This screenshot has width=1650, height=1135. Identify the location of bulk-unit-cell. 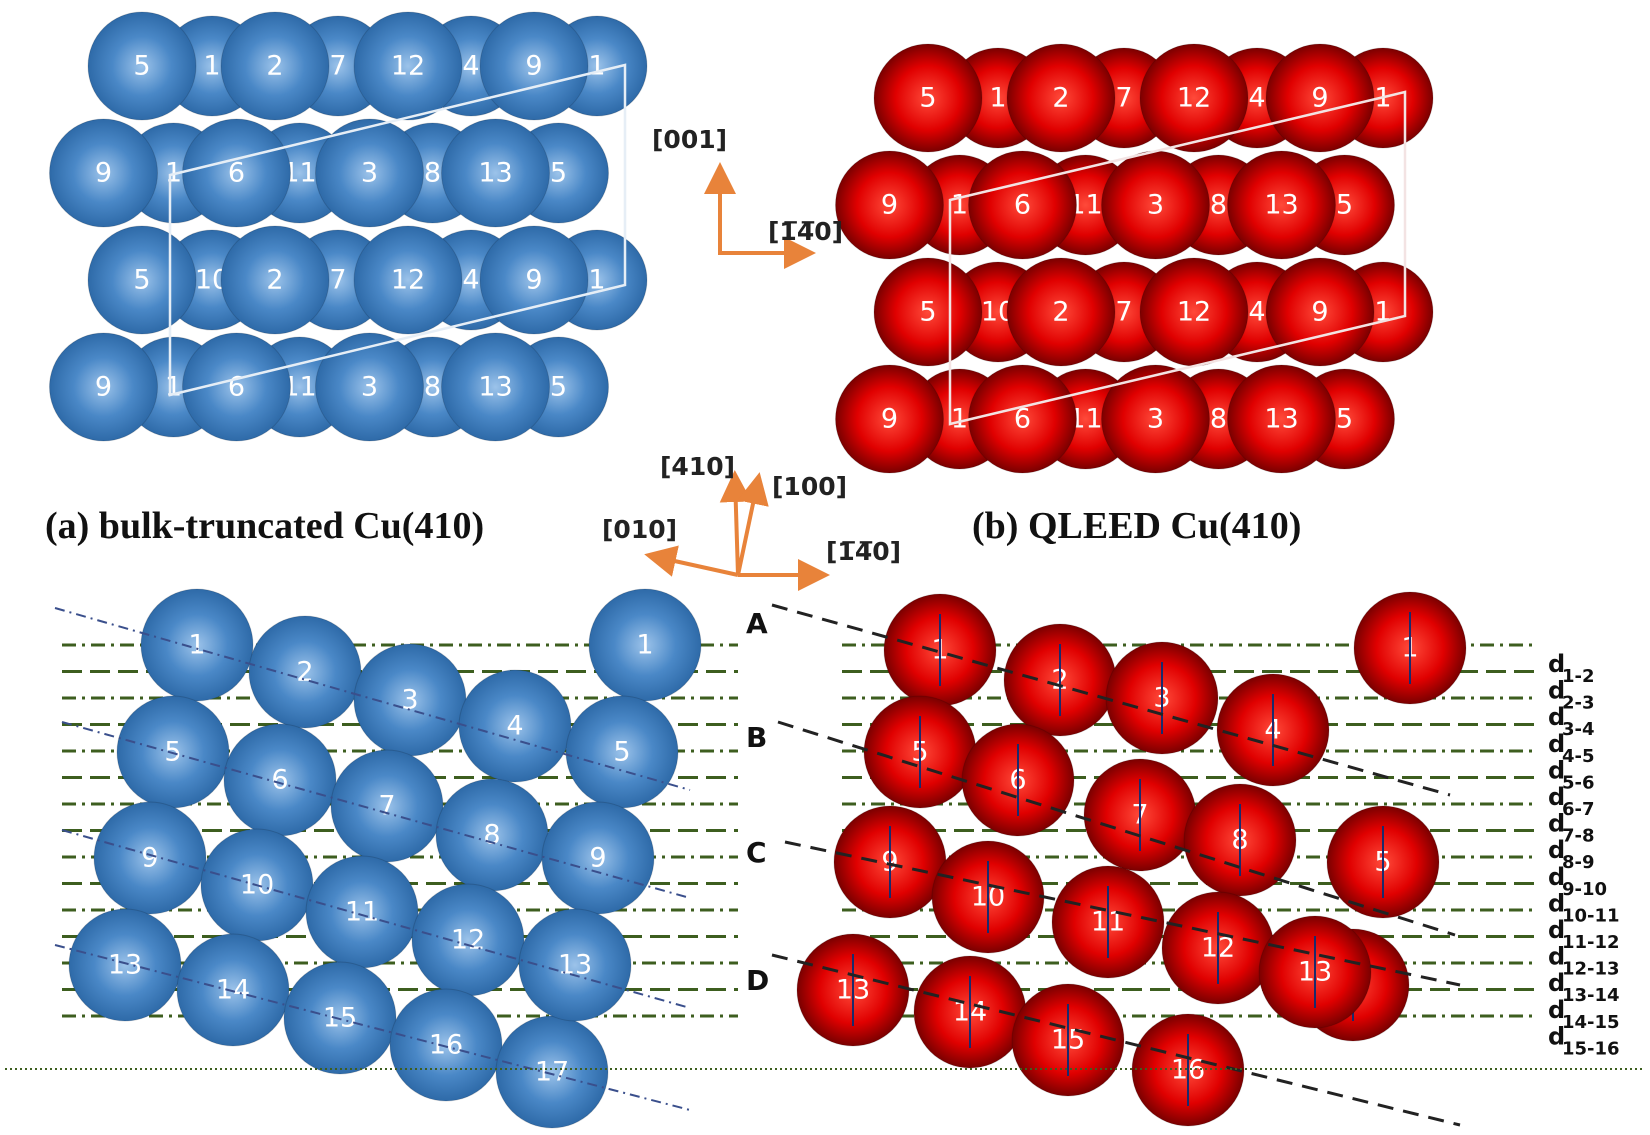
(397, 230).